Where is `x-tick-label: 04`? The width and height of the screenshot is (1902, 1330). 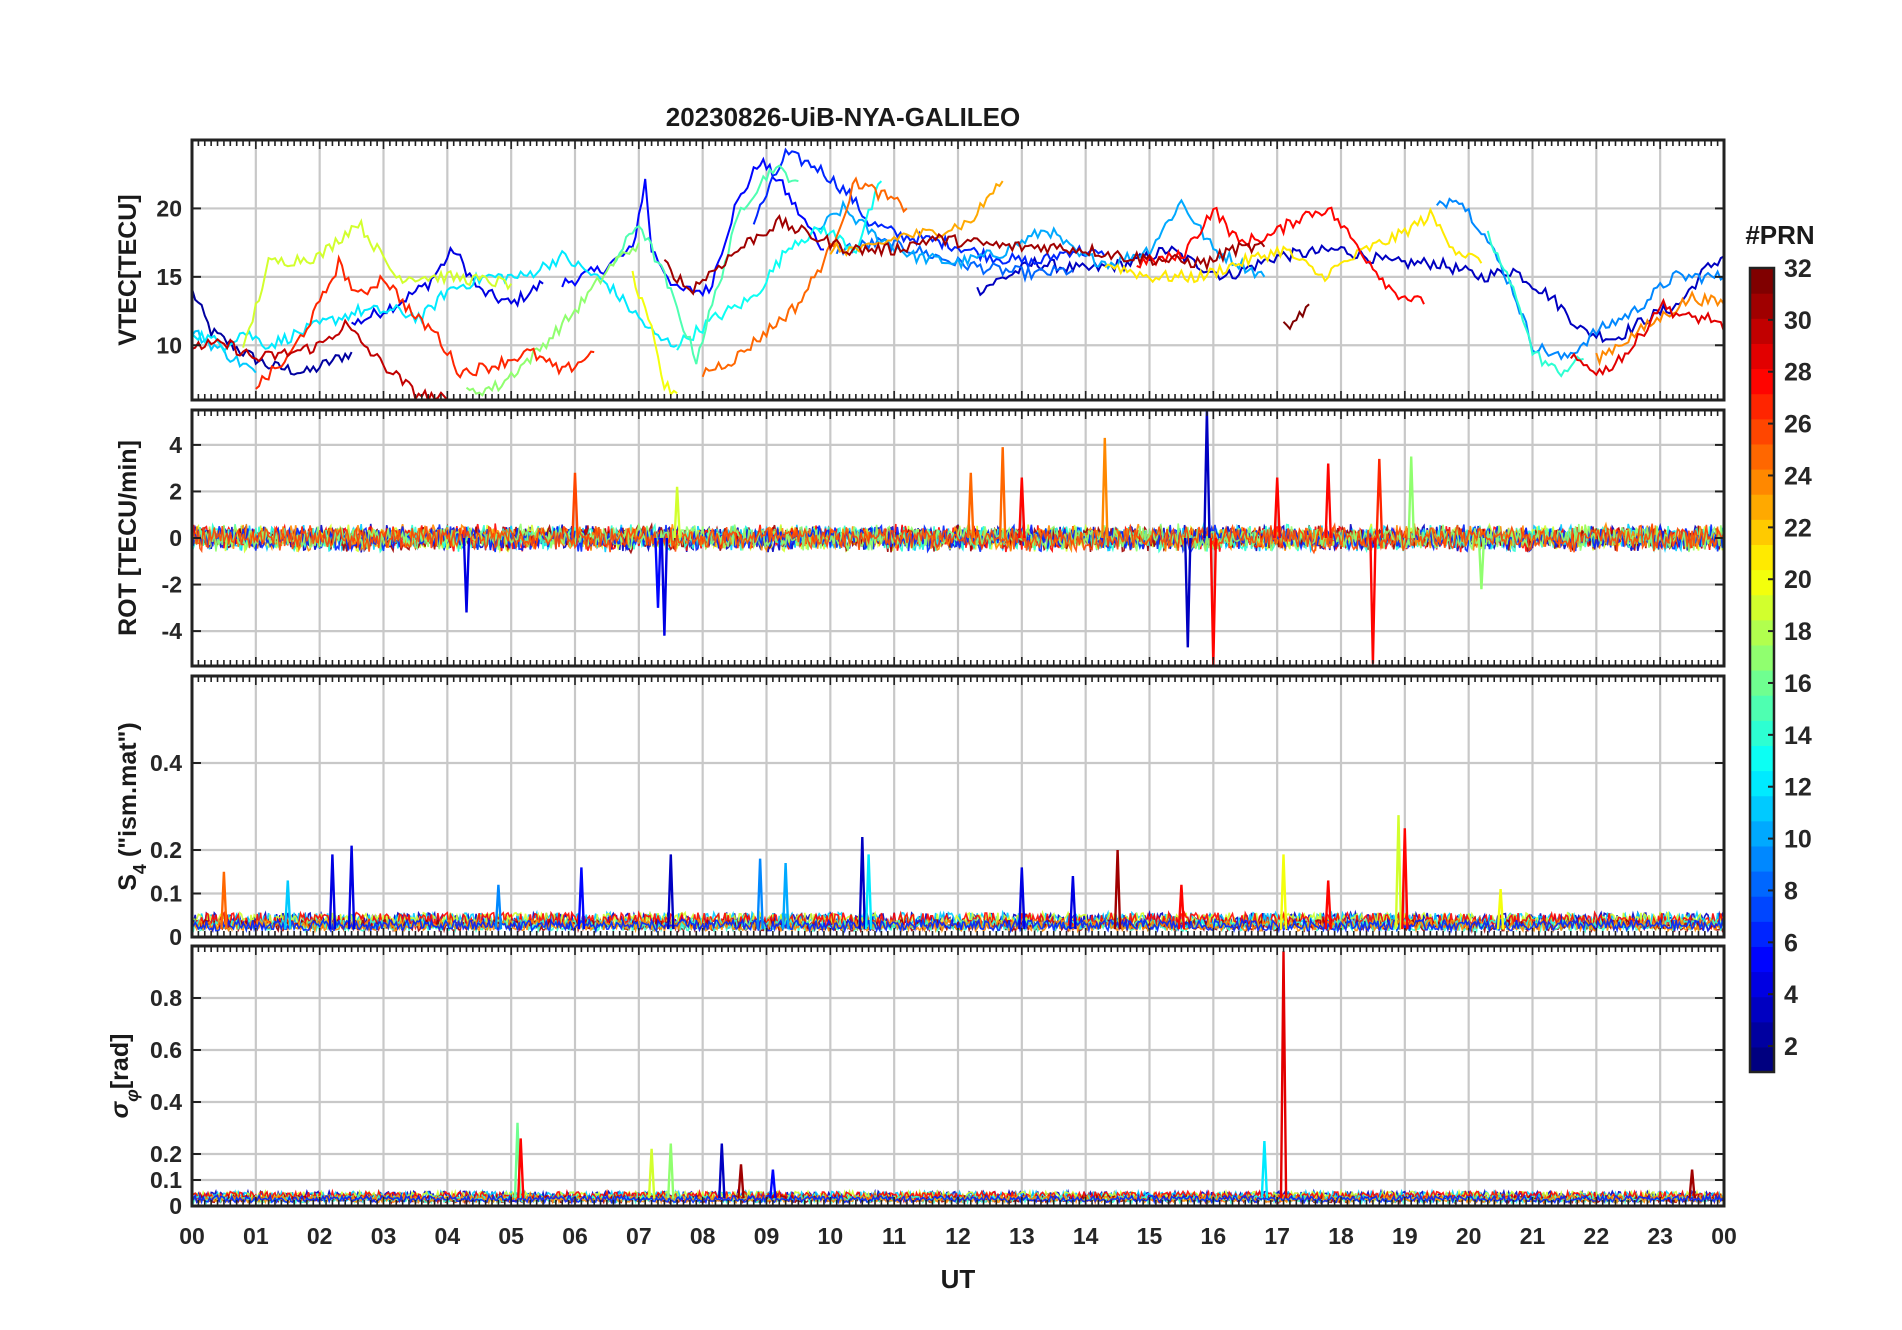
x-tick-label: 04 is located at coordinates (448, 1236).